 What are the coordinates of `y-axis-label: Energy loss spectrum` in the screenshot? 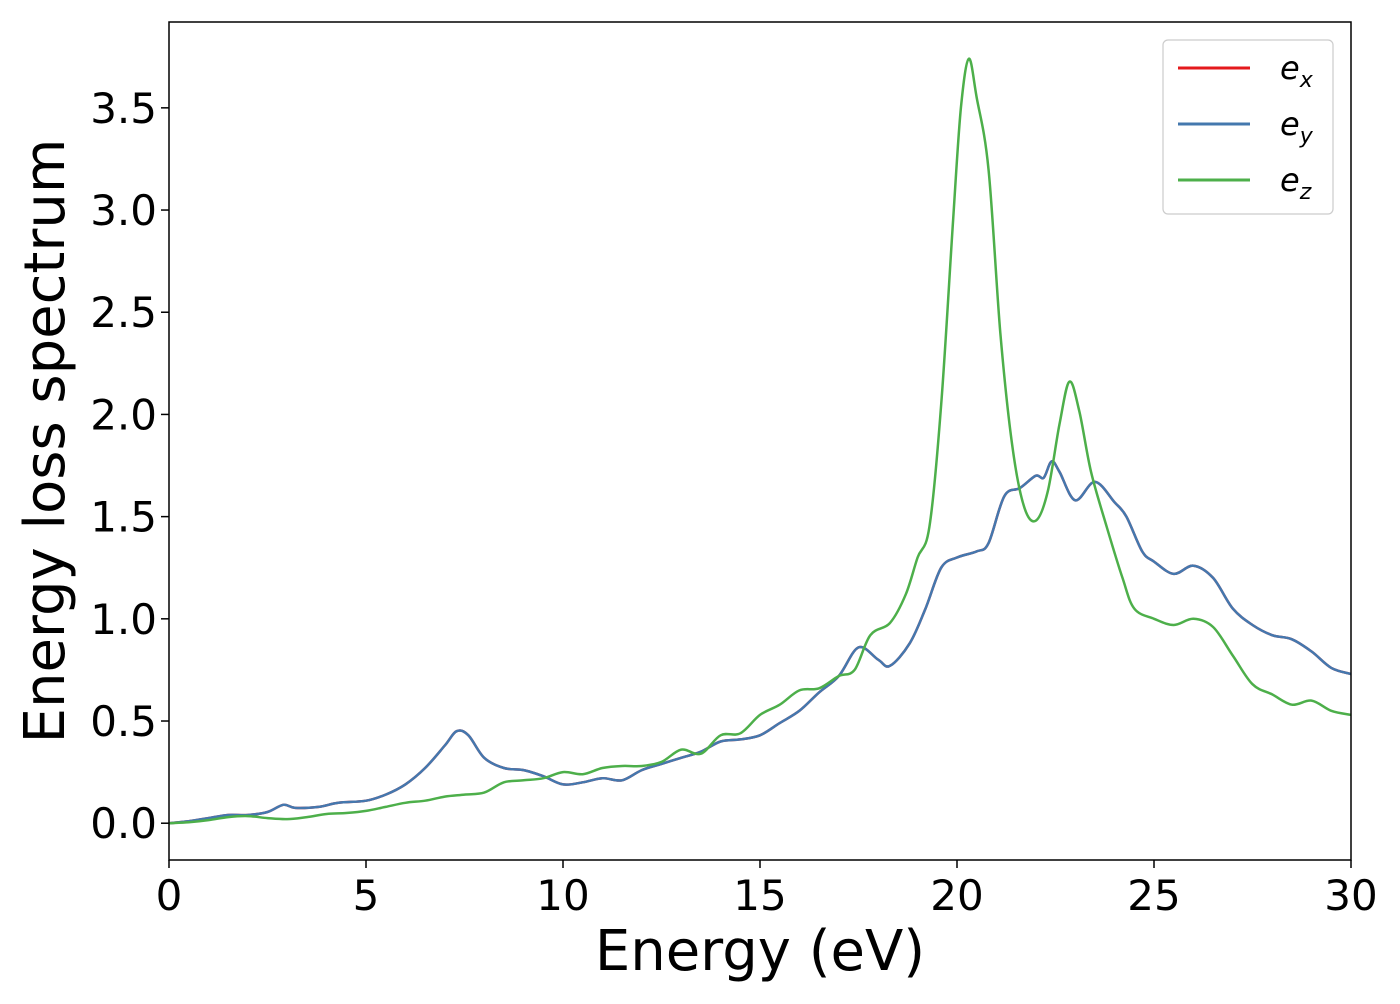 It's located at (45, 441).